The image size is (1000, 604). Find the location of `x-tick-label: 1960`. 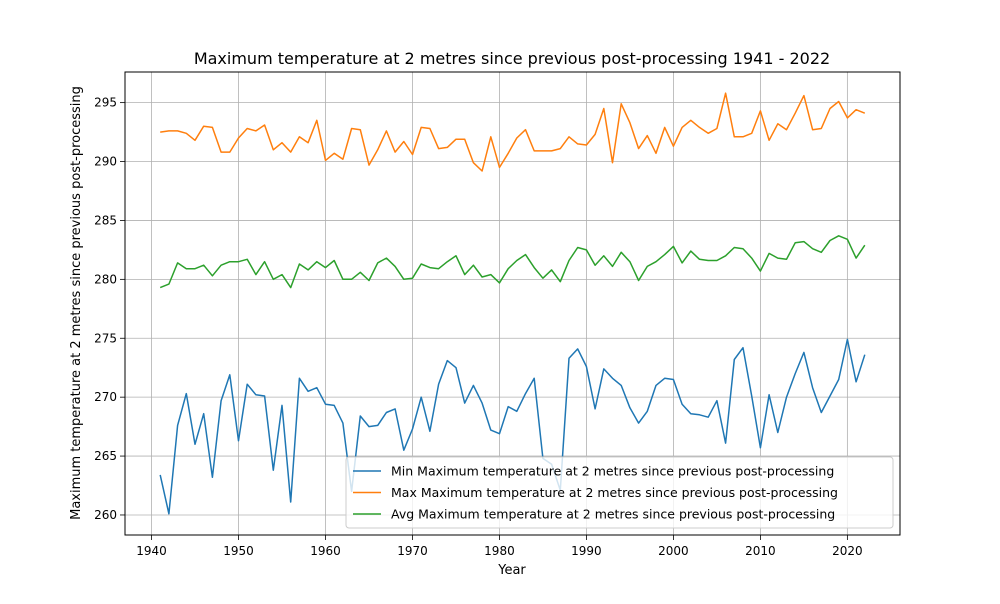

x-tick-label: 1960 is located at coordinates (325, 551).